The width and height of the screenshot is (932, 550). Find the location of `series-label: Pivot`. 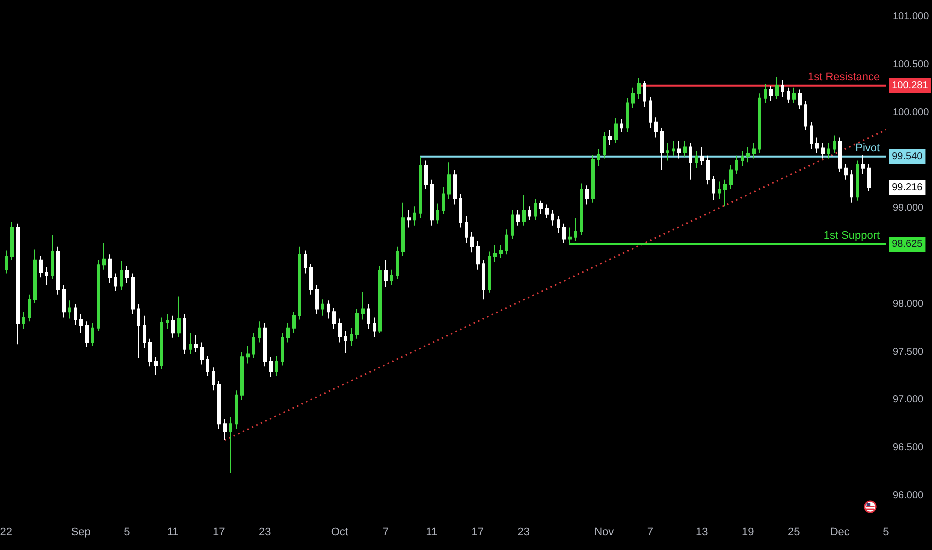

series-label: Pivot is located at coordinates (868, 148).